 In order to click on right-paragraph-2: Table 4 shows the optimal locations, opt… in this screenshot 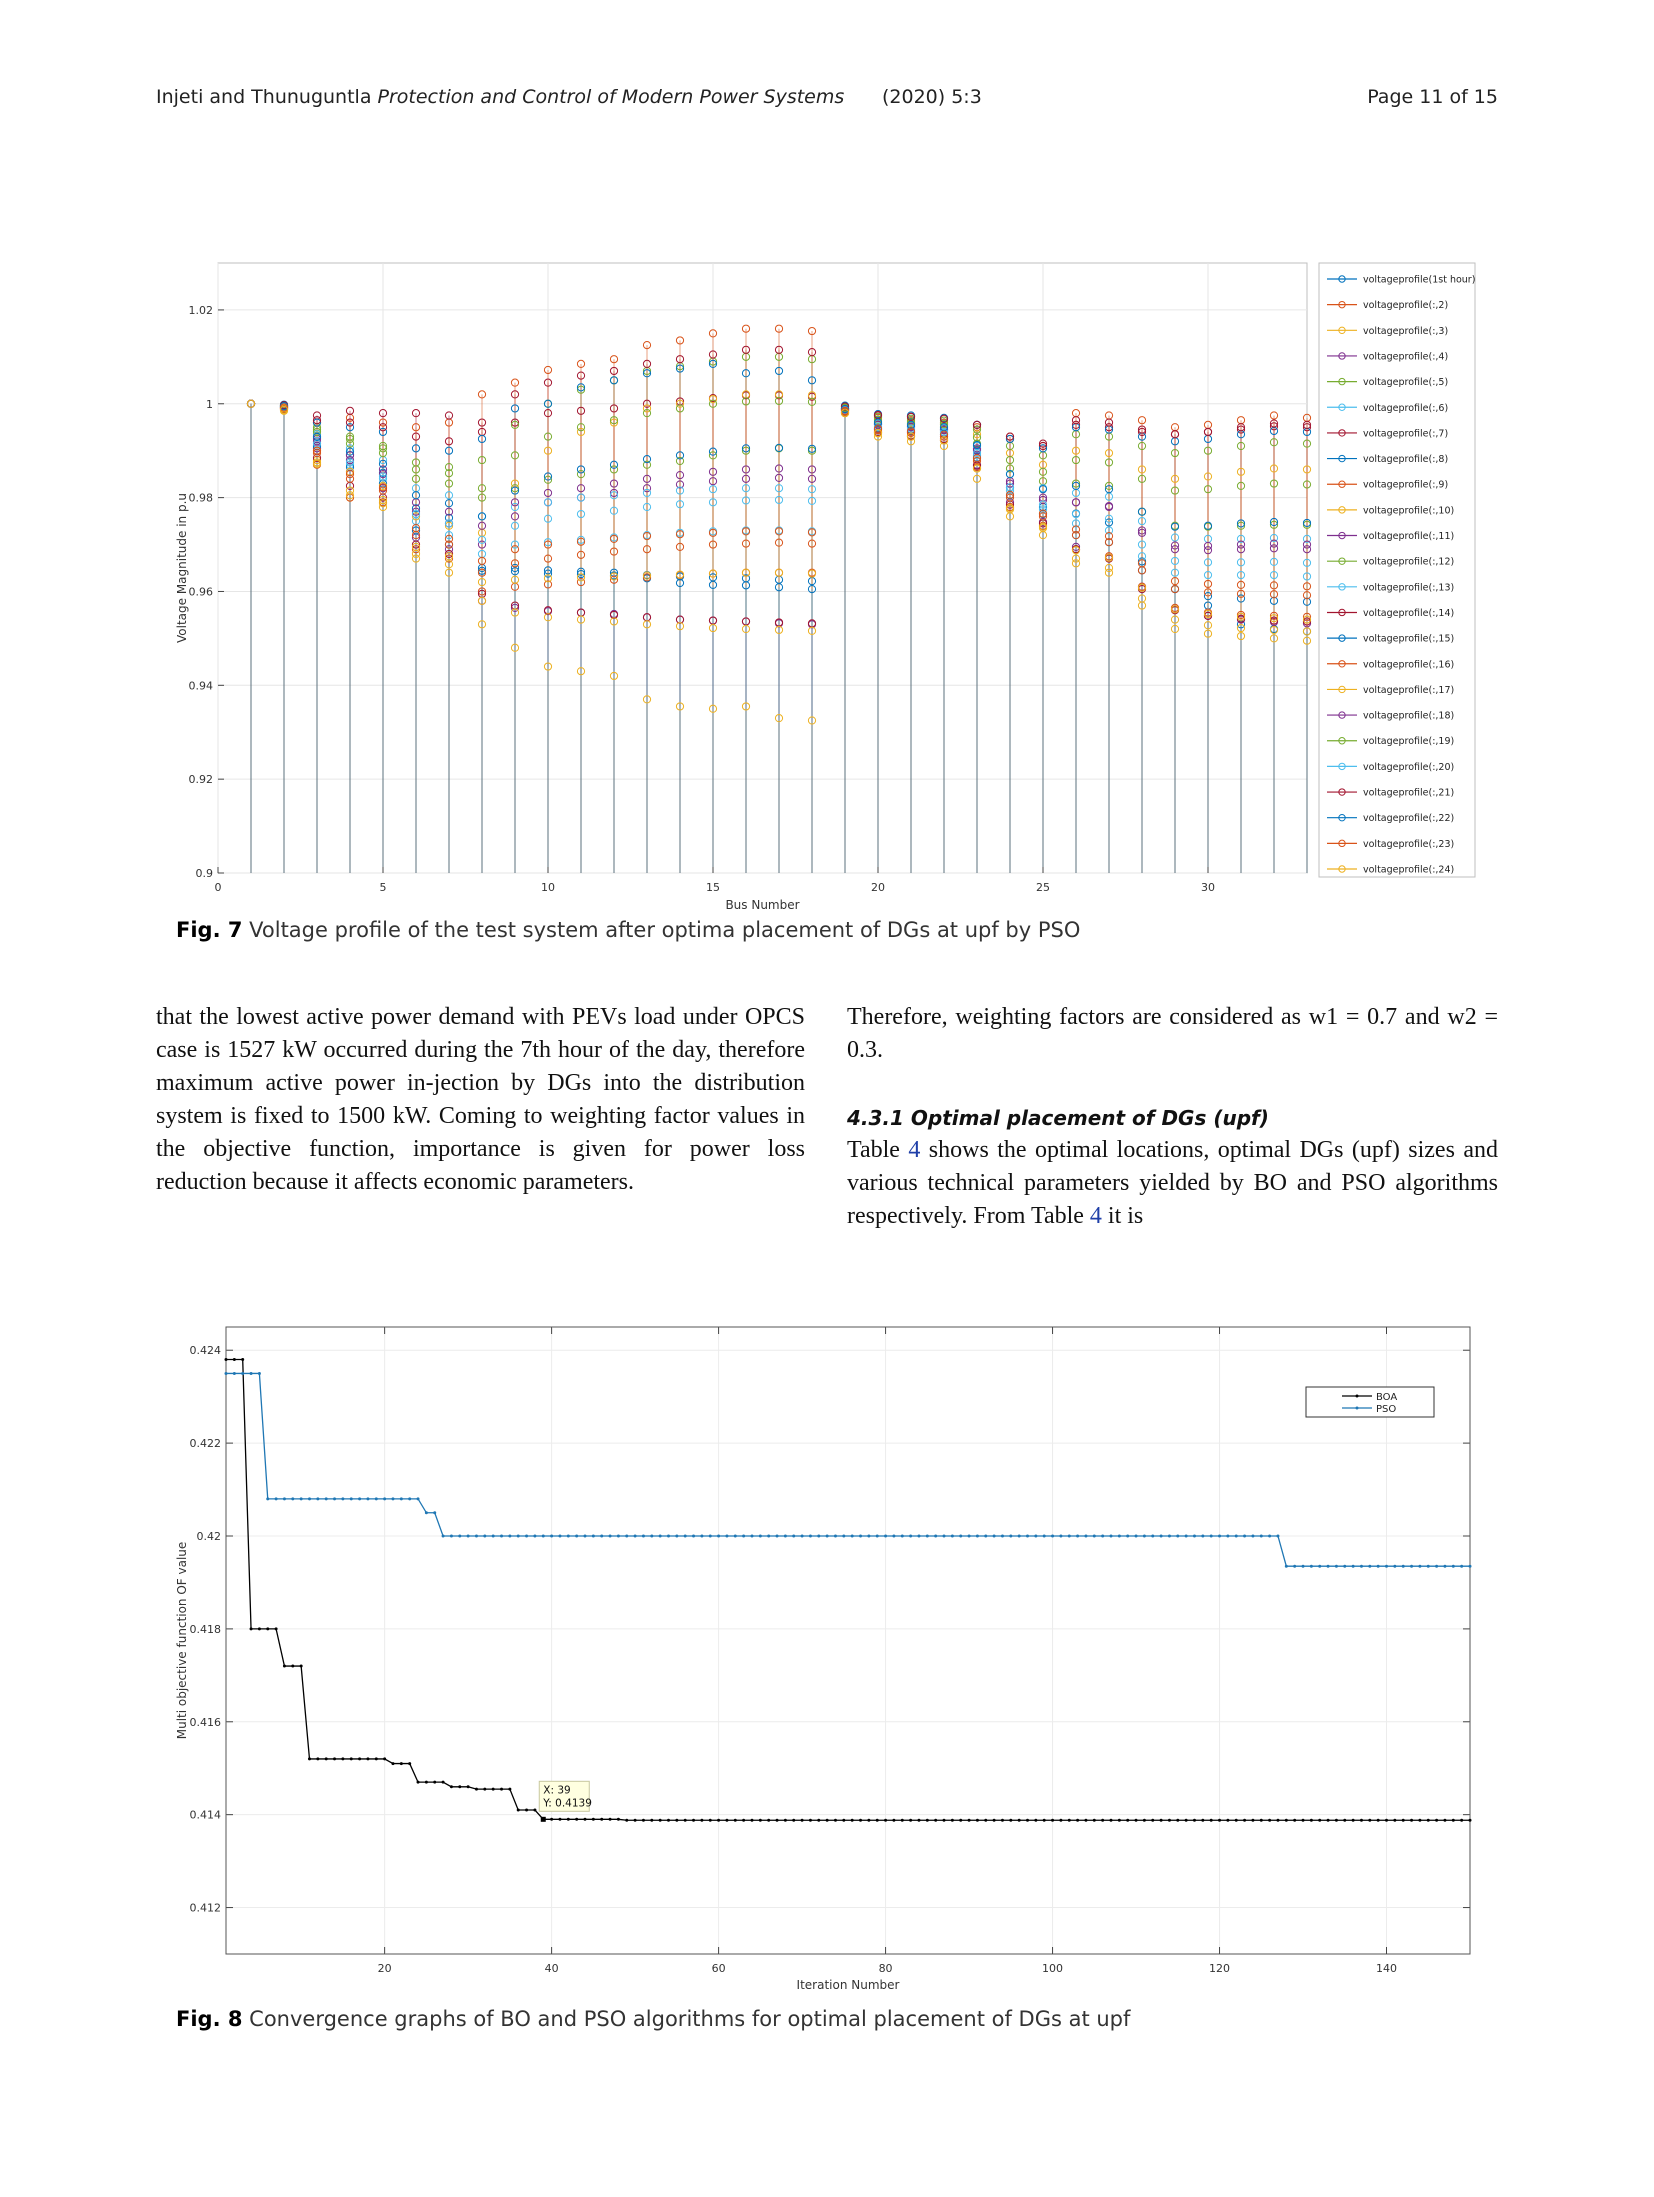, I will do `click(1172, 1183)`.